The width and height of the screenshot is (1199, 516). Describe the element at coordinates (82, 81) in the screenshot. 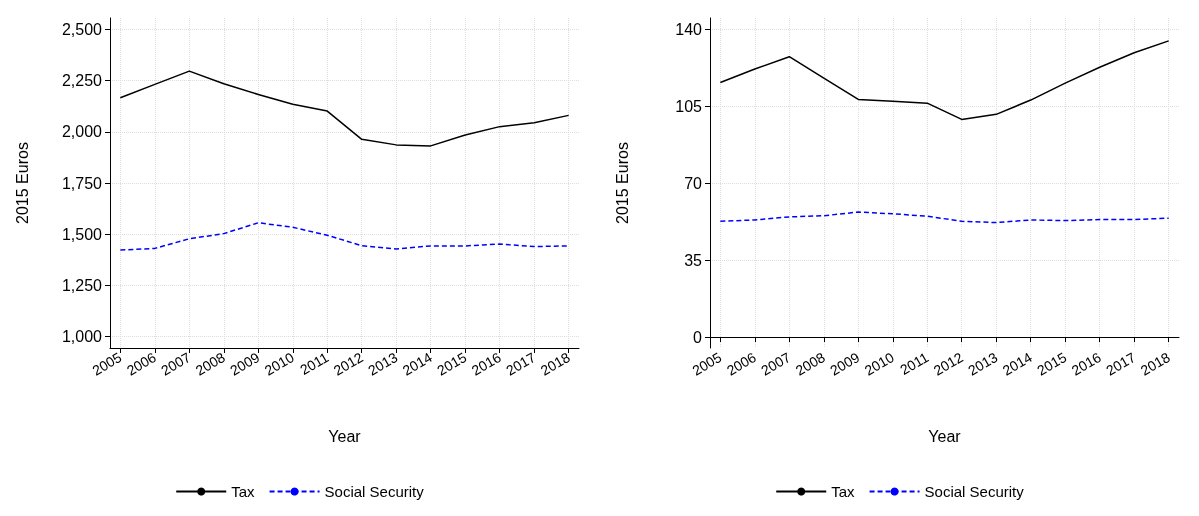

I see `y-tick-label: 2,250` at that location.